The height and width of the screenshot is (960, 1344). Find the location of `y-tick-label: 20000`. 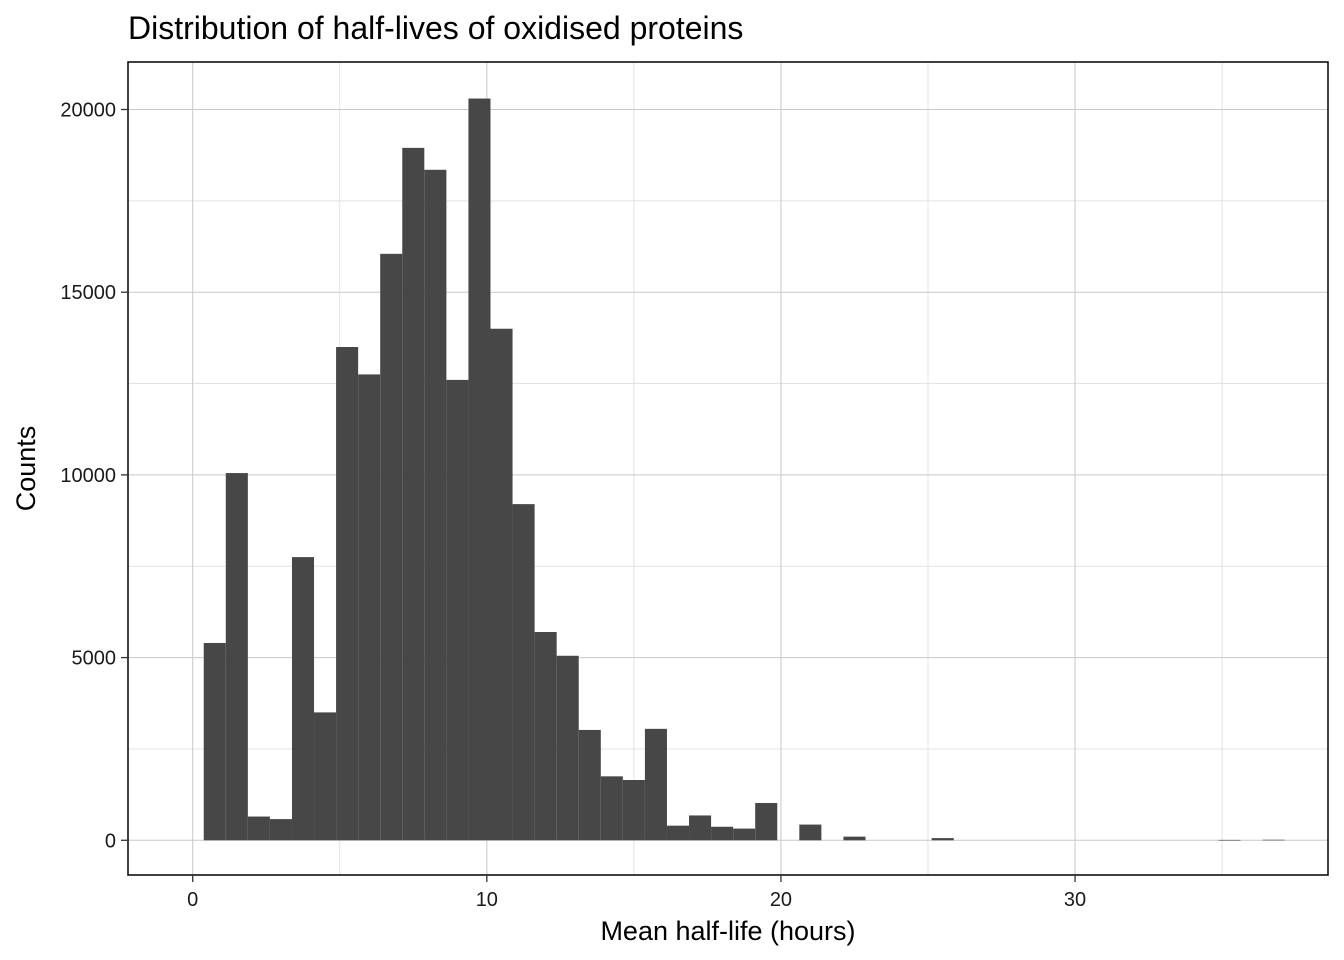

y-tick-label: 20000 is located at coordinates (88, 111).